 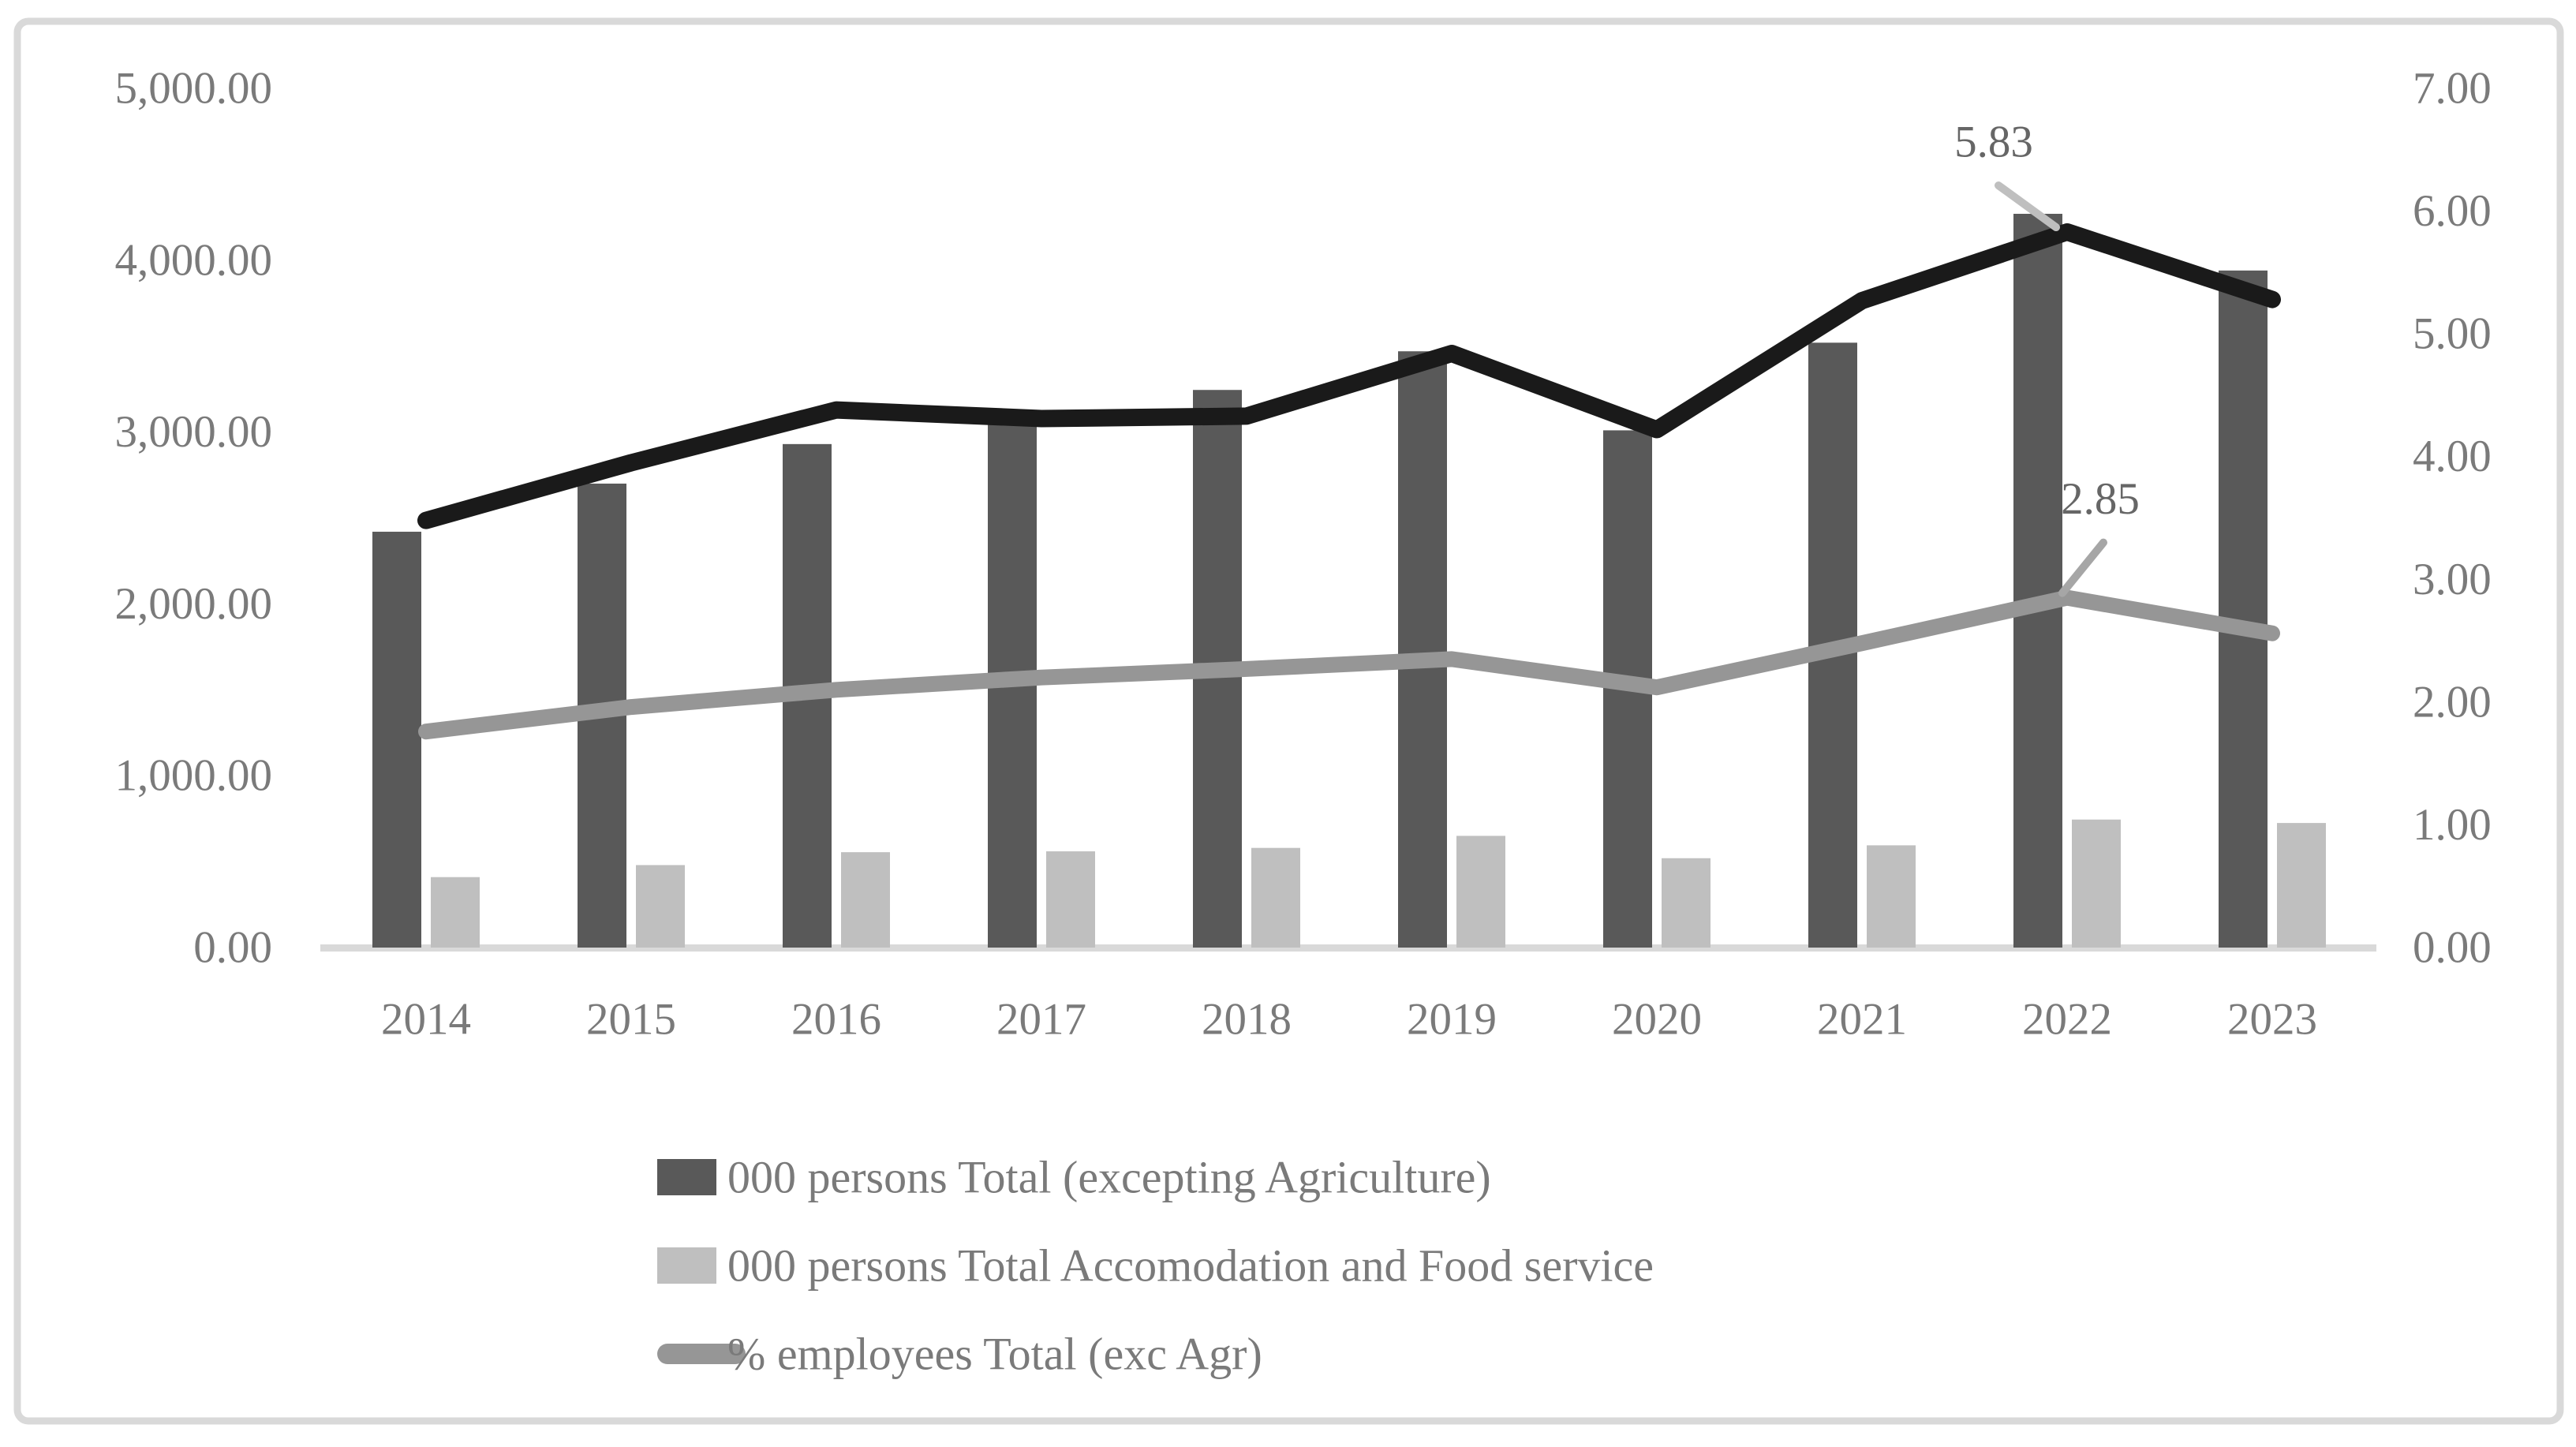 I want to click on data-label-annotation: 2.85, so click(x=2100, y=499).